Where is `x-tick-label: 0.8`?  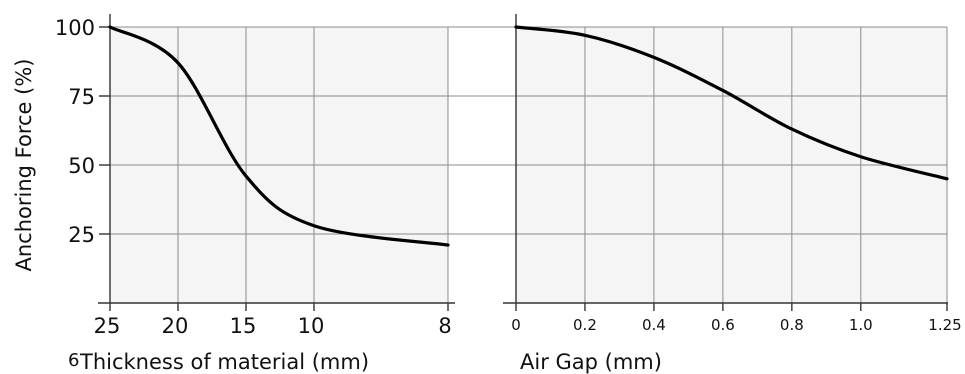
x-tick-label: 0.8 is located at coordinates (792, 325).